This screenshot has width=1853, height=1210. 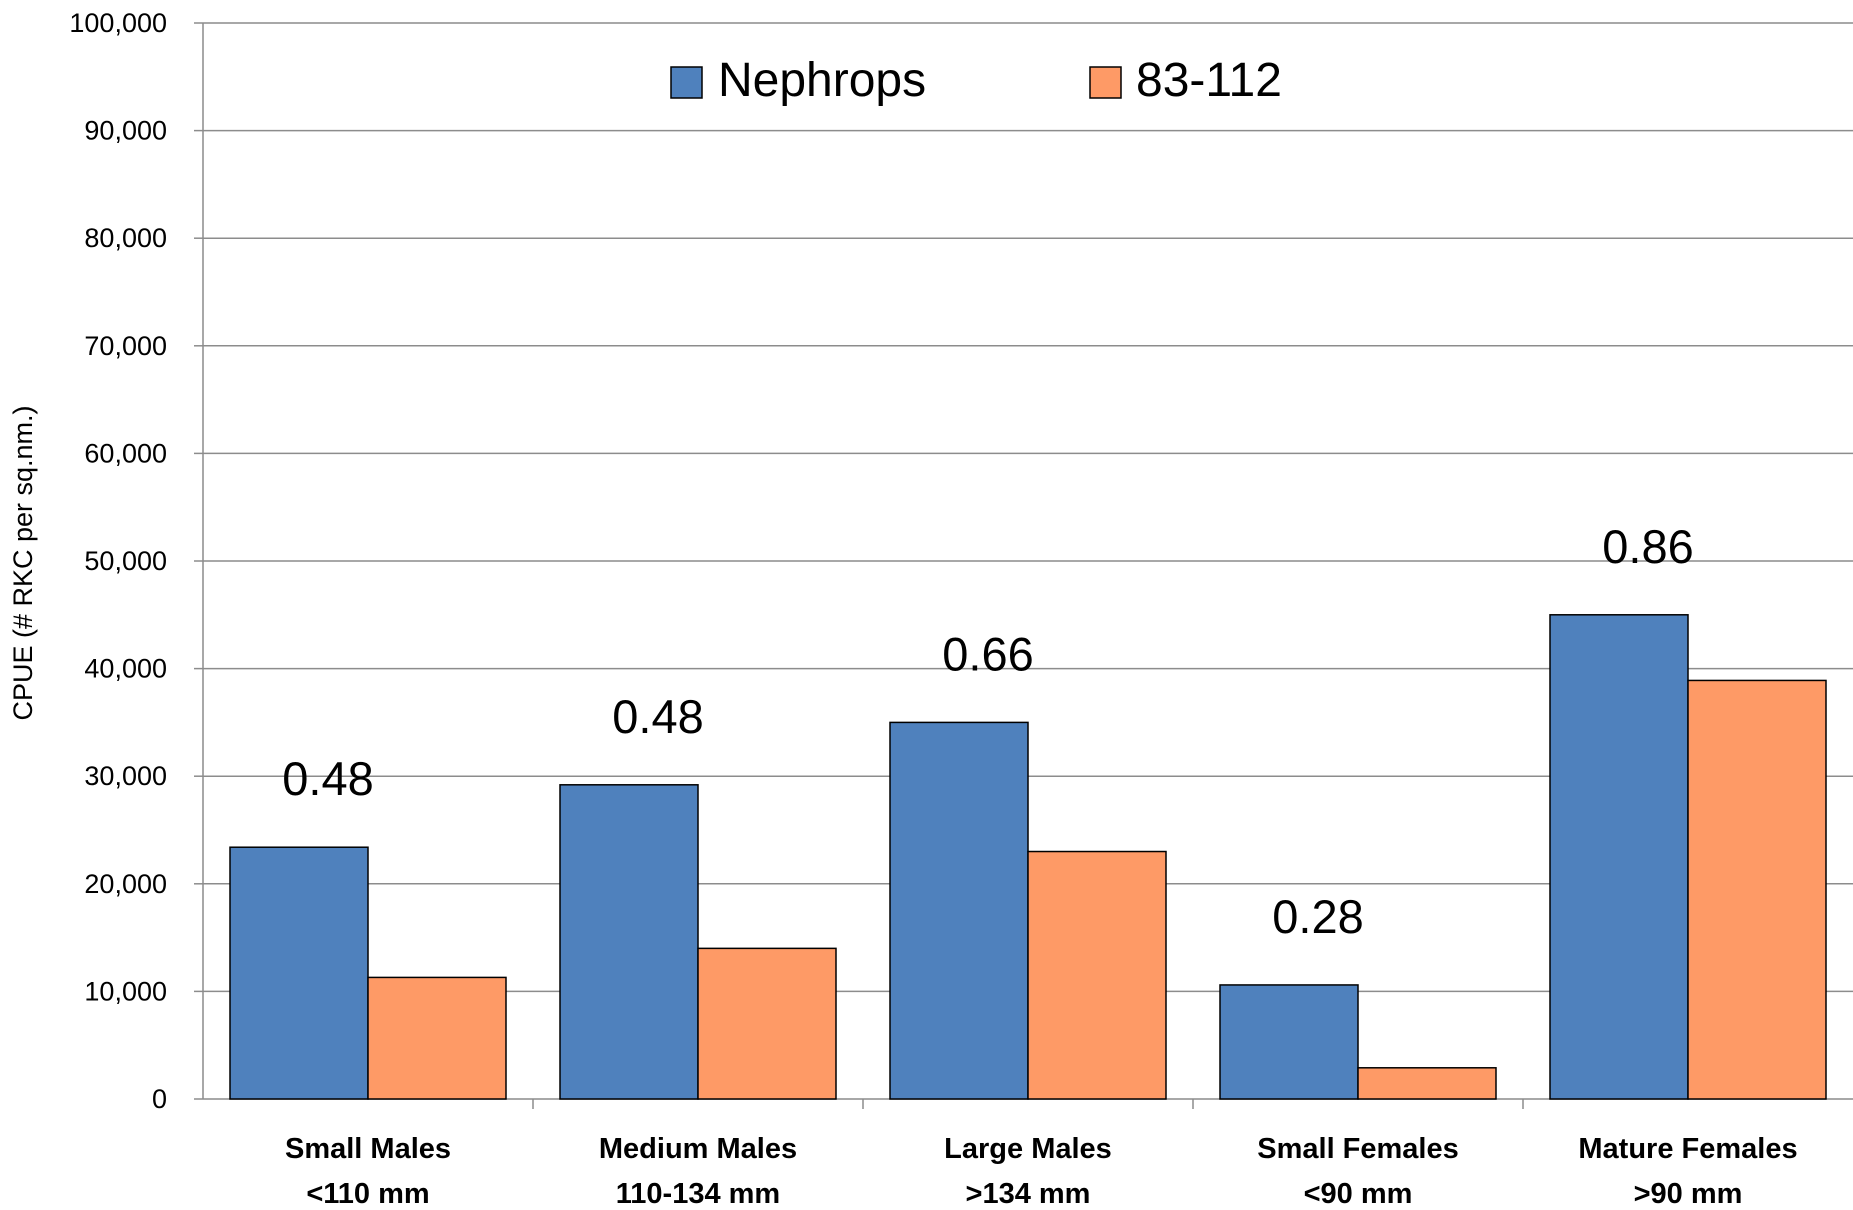 What do you see at coordinates (125, 453) in the screenshot?
I see `y-tick-label: 60,000` at bounding box center [125, 453].